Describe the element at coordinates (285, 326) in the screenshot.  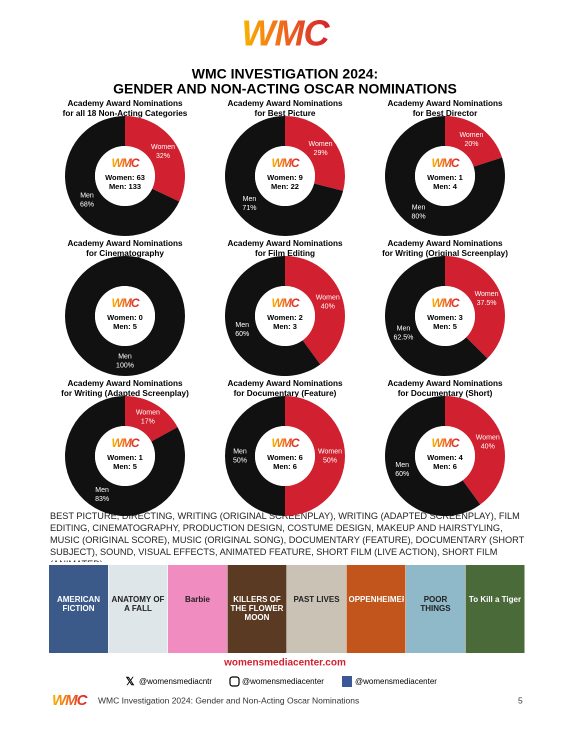
I see `center-label: Men: 3` at that location.